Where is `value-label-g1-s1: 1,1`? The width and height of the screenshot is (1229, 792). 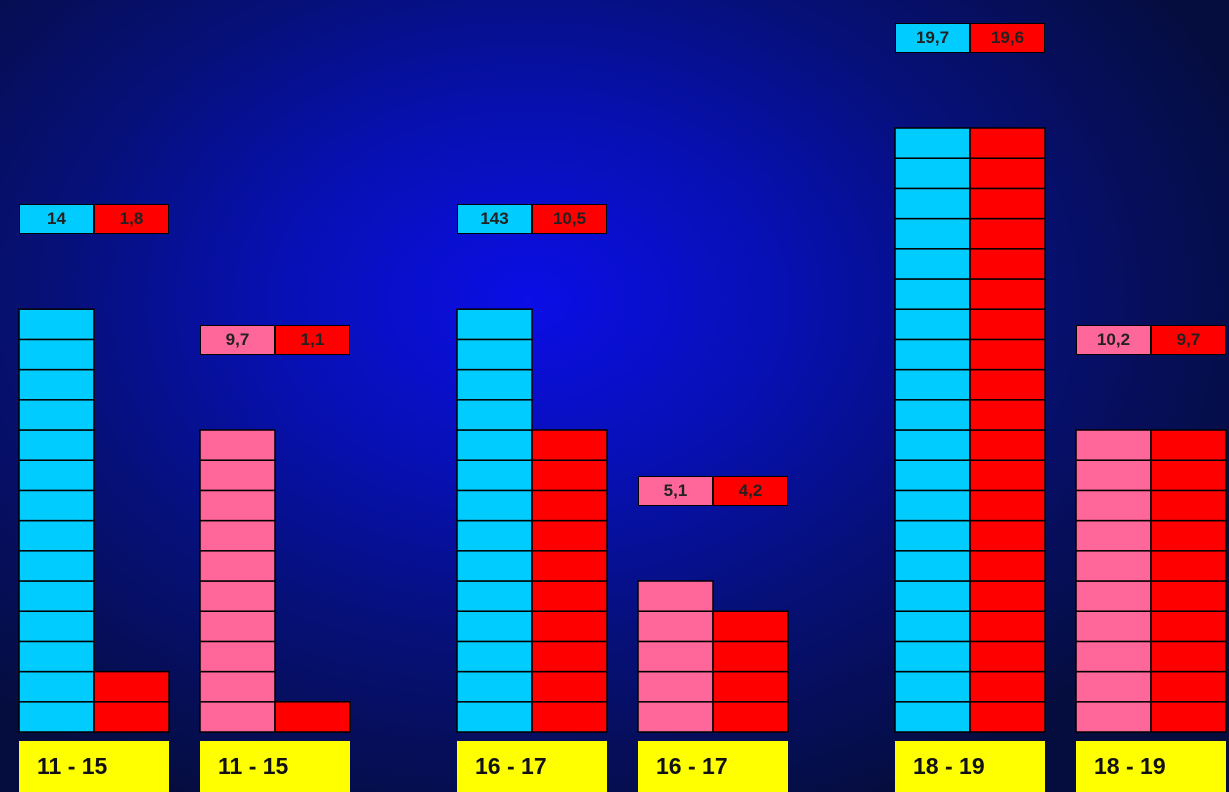
value-label-g1-s1: 1,1 is located at coordinates (312, 340).